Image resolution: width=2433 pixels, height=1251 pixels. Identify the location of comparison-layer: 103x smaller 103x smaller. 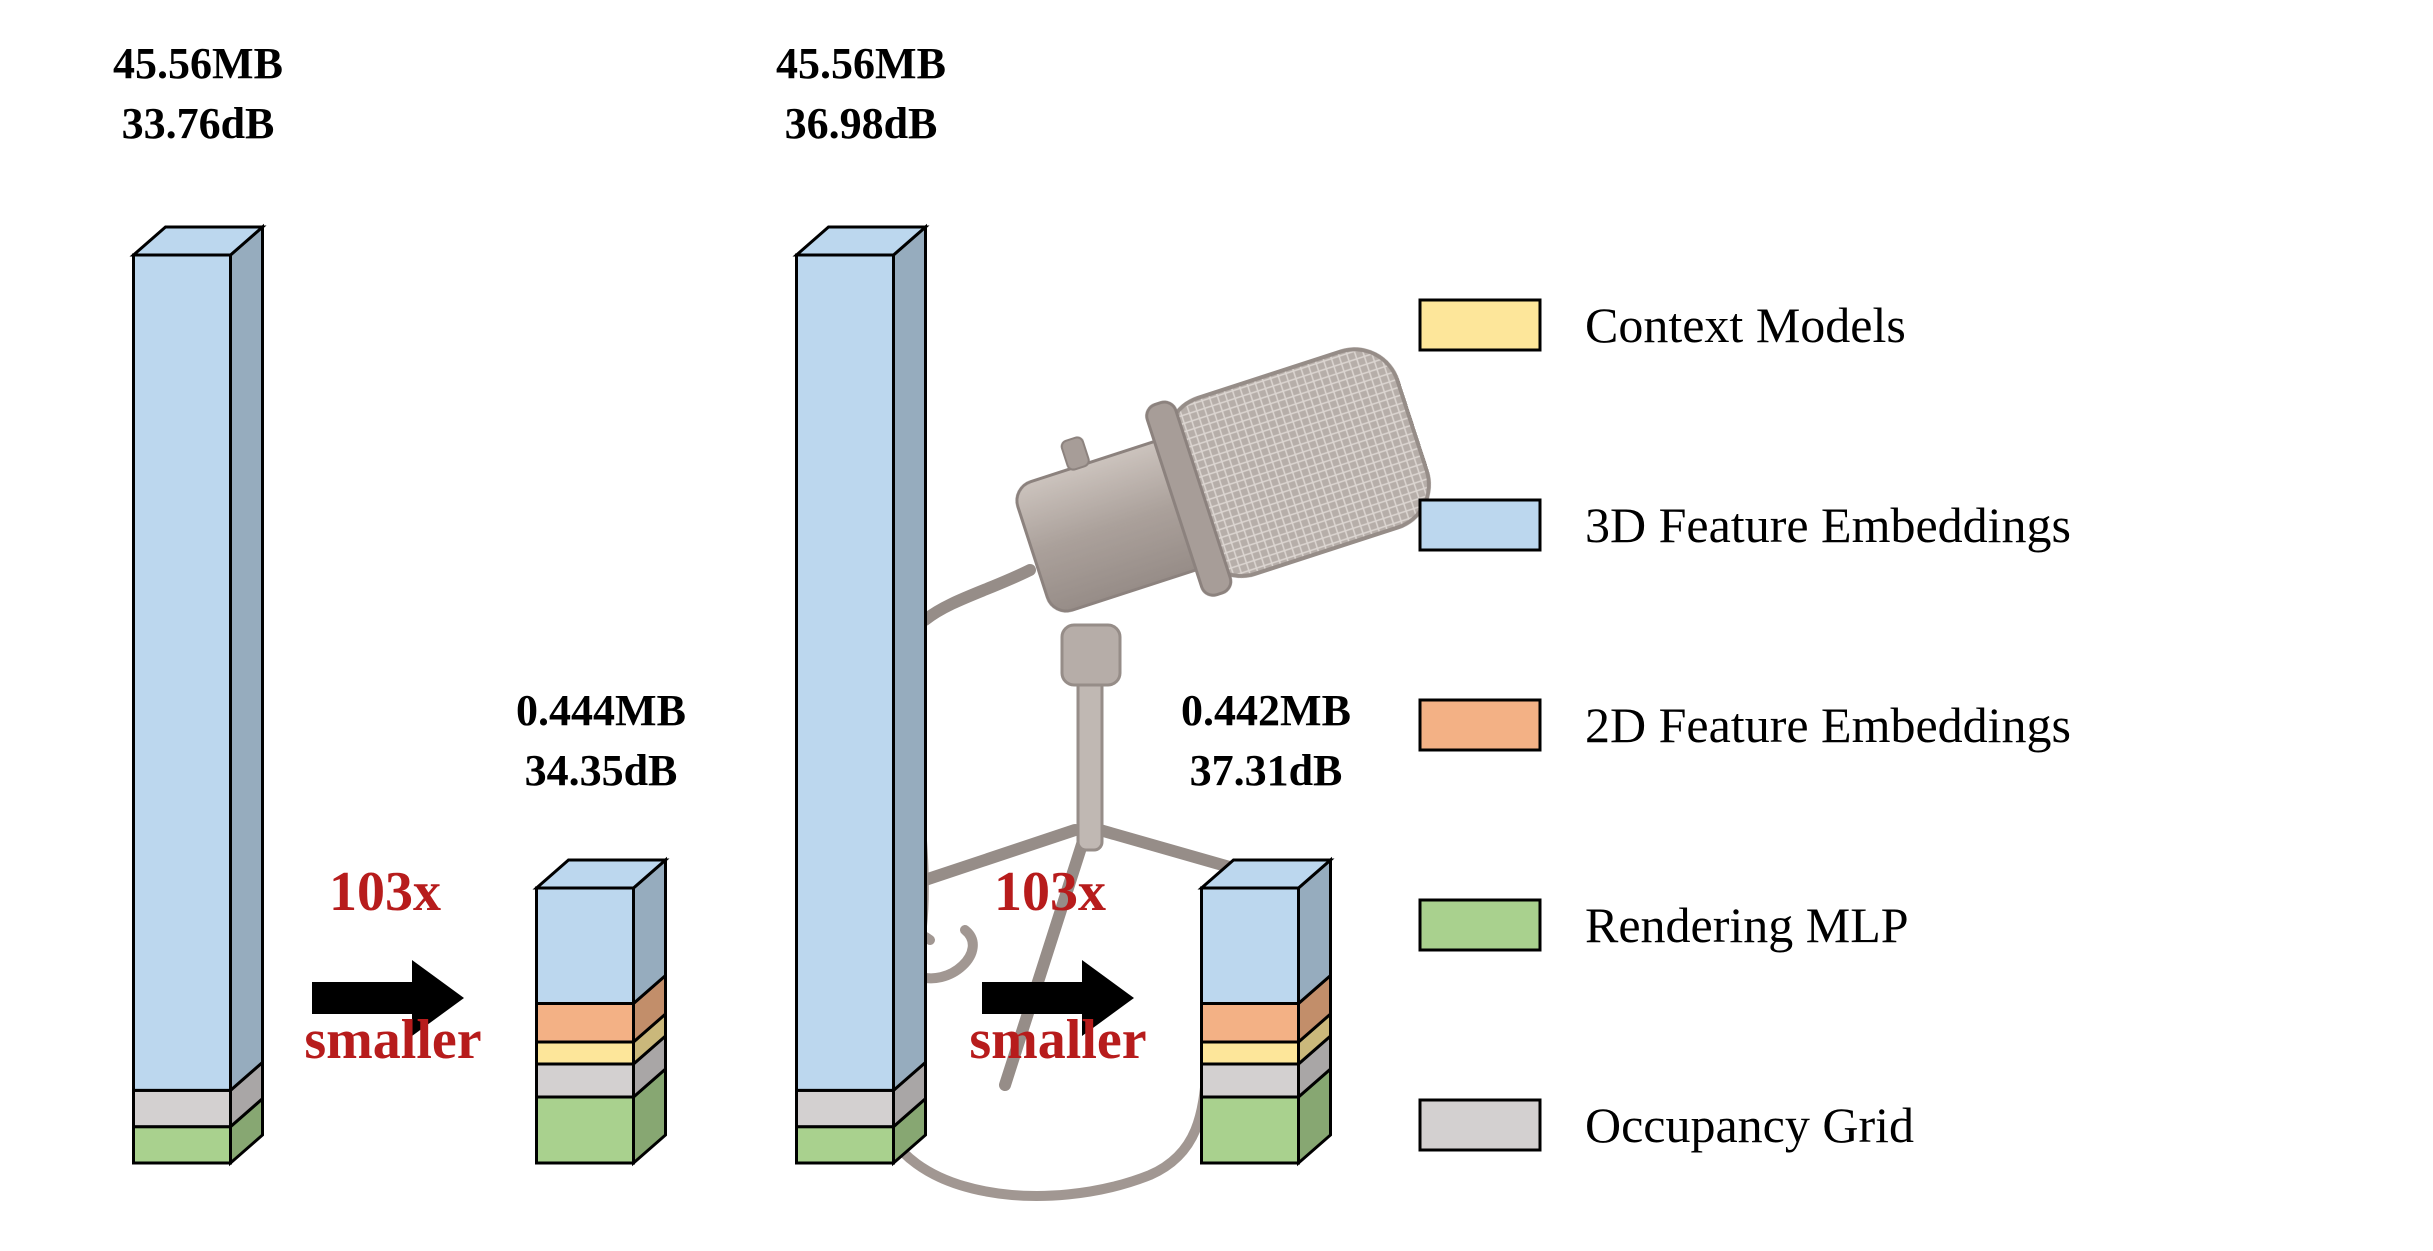
(725, 966).